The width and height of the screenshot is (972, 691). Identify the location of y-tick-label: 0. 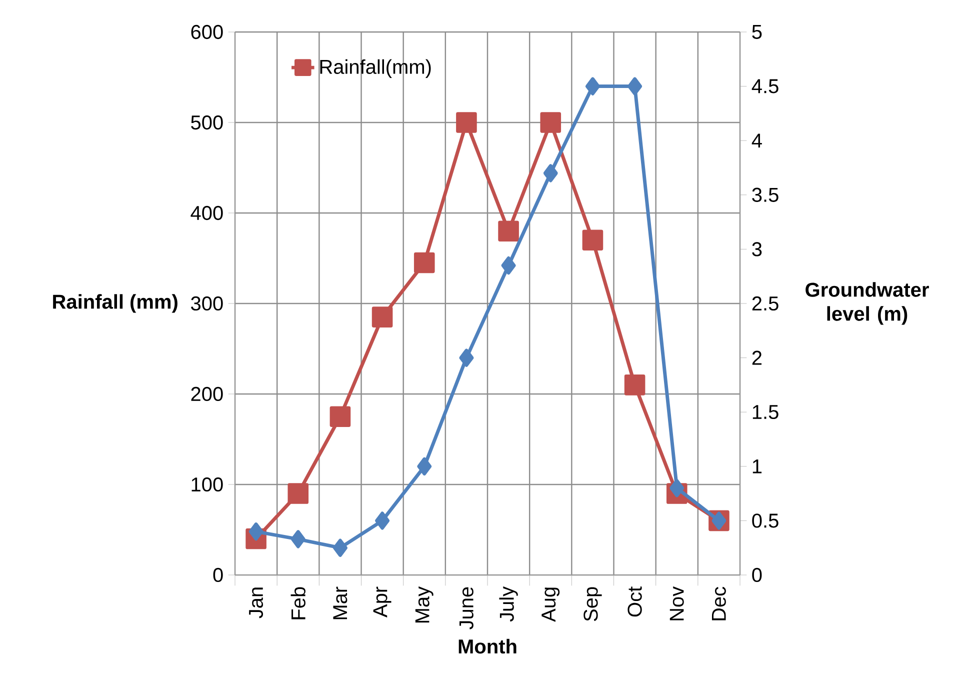
(218, 575).